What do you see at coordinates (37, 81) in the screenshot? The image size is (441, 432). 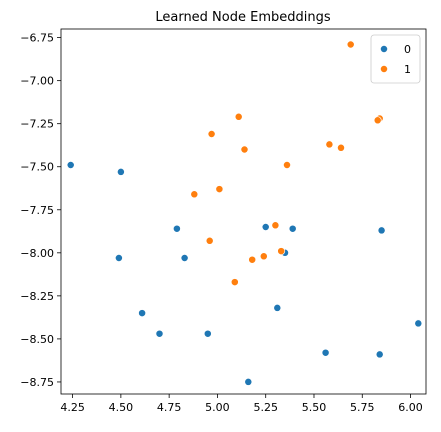 I see `y-tick-label: −7.00` at bounding box center [37, 81].